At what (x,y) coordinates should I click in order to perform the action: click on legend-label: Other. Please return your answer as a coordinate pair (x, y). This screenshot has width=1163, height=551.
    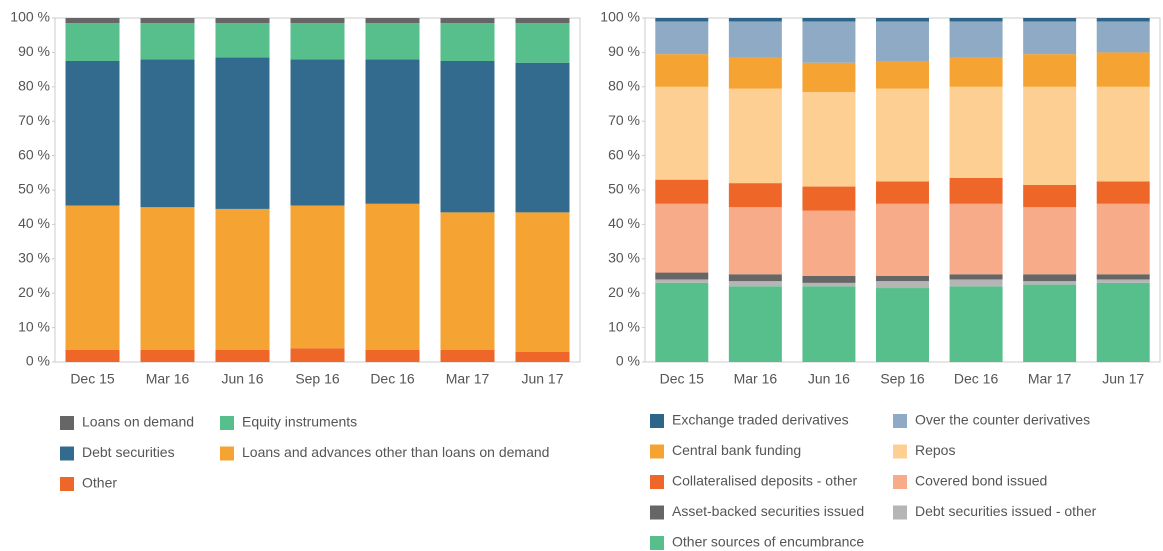
    Looking at the image, I should click on (99, 483).